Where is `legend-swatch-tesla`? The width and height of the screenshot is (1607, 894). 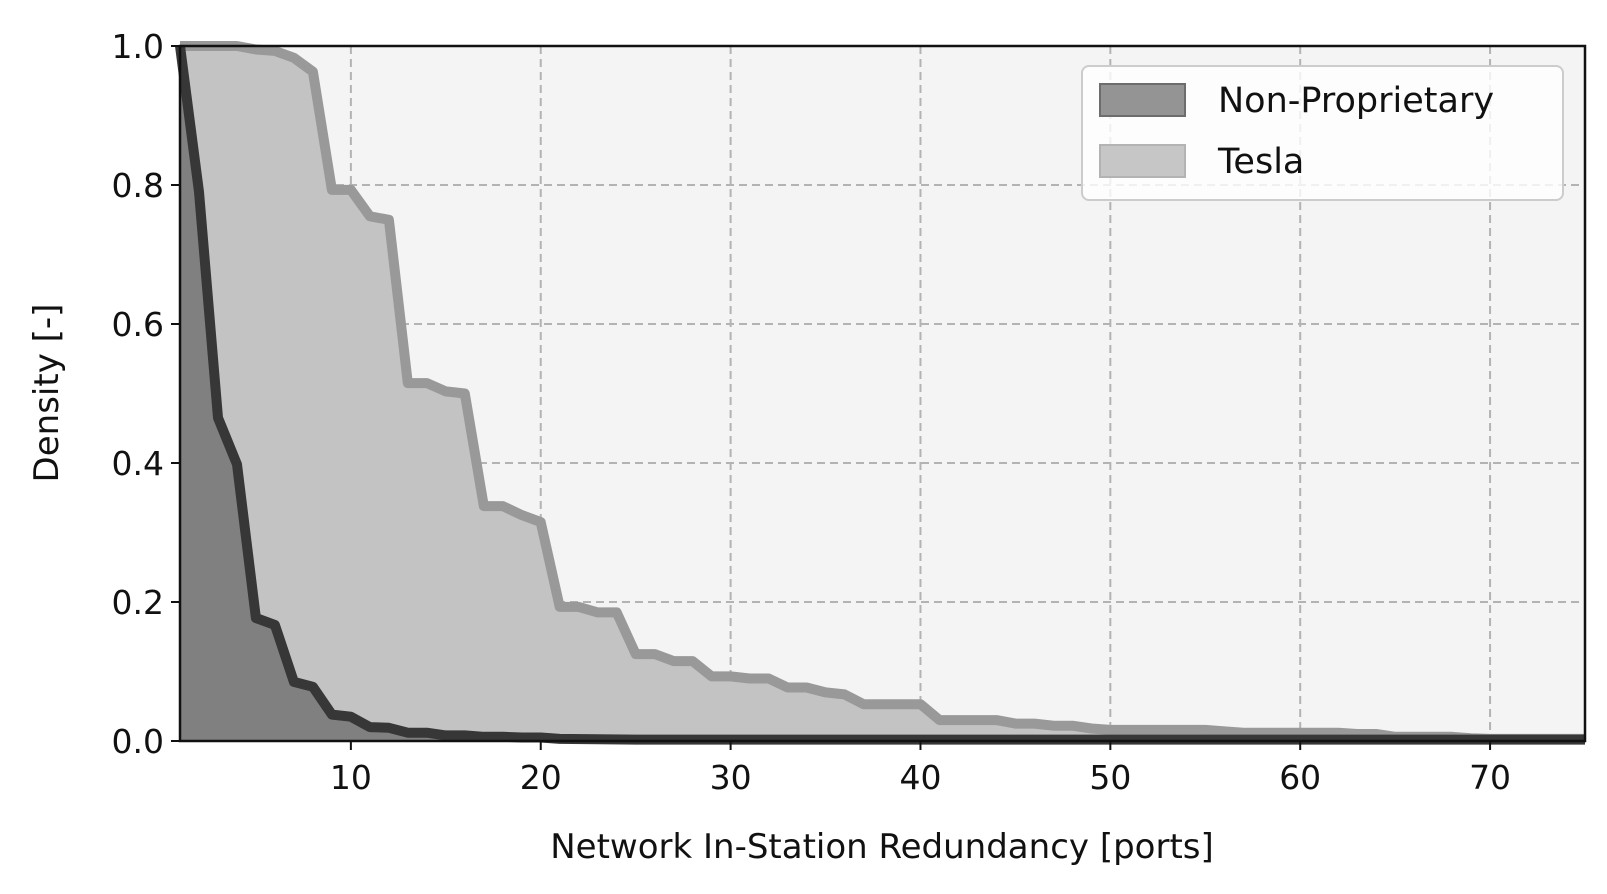
legend-swatch-tesla is located at coordinates (1142, 161).